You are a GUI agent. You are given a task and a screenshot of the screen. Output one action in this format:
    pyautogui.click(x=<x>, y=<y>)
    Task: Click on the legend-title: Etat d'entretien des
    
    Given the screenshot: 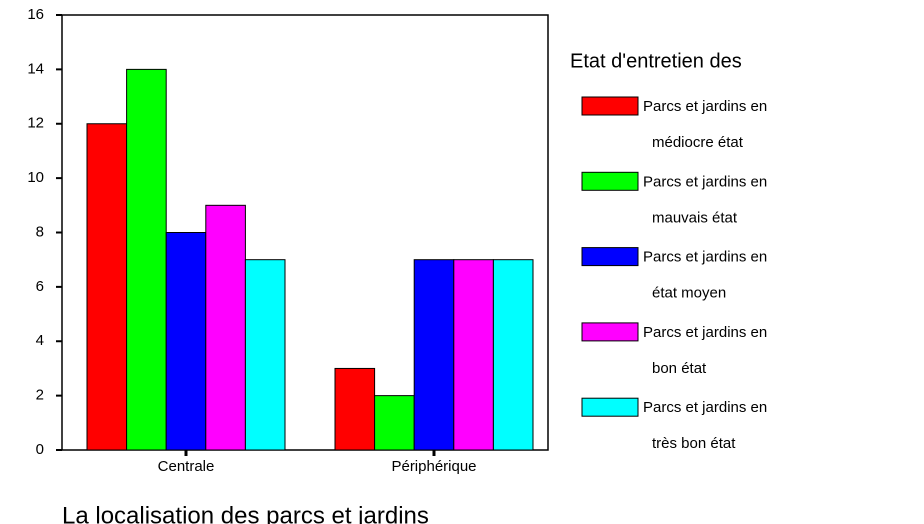 What is the action you would take?
    pyautogui.click(x=656, y=61)
    